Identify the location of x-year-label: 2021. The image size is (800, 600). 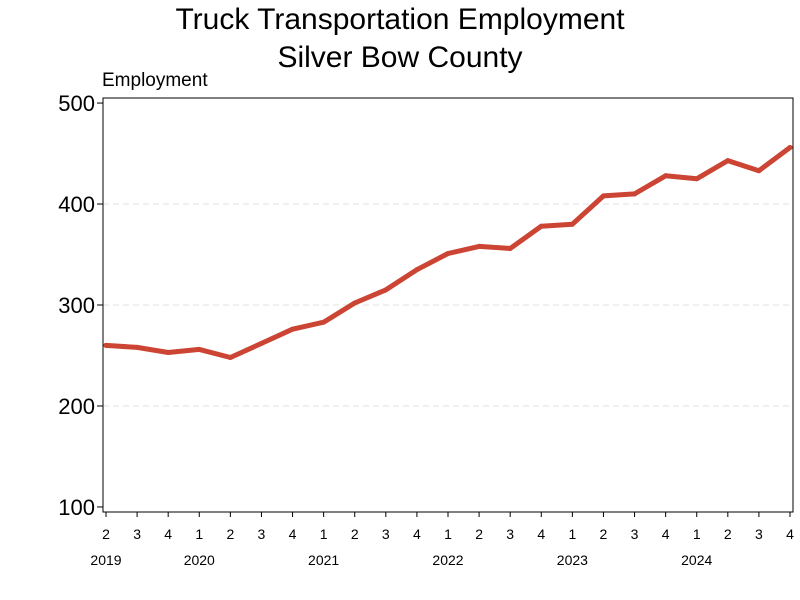
(323, 560).